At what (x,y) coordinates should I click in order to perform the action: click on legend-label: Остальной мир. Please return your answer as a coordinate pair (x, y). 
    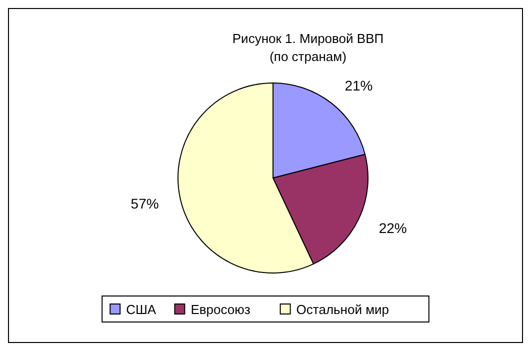
    Looking at the image, I should click on (343, 309).